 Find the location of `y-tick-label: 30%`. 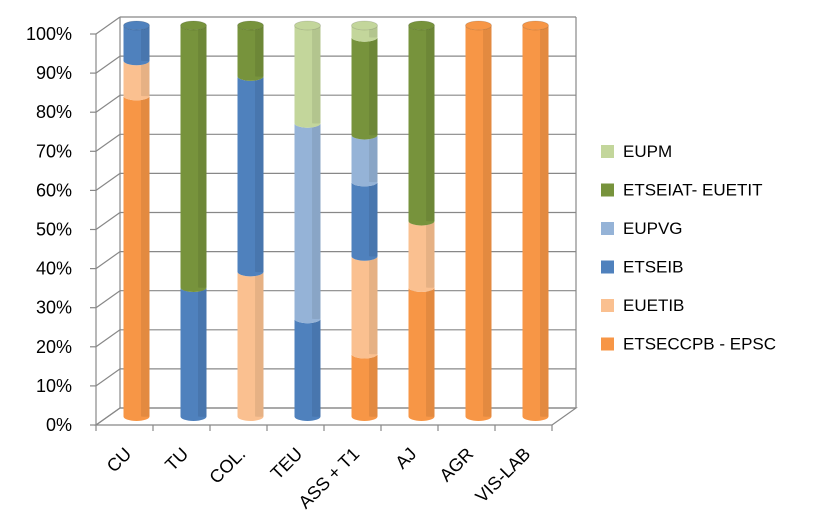

y-tick-label: 30% is located at coordinates (54, 308).